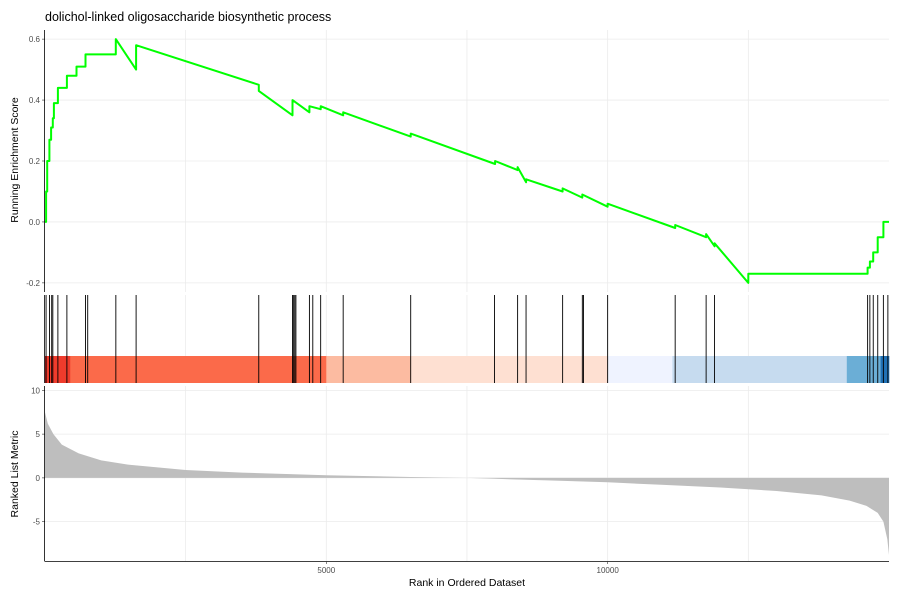  I want to click on y-tick-label-running-score: 0.0, so click(35, 222).